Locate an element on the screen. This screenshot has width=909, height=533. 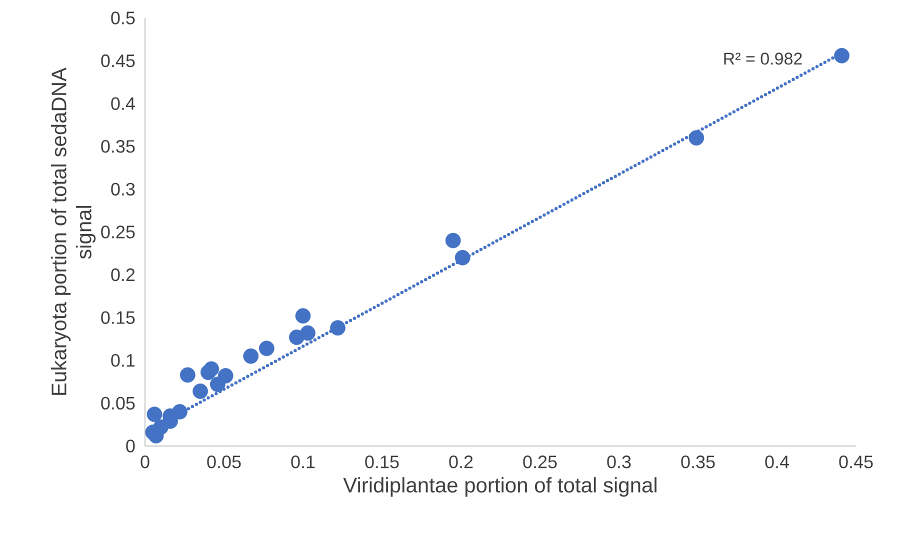
x-axis-title: Viridiplantae portion of total signal is located at coordinates (499, 487).